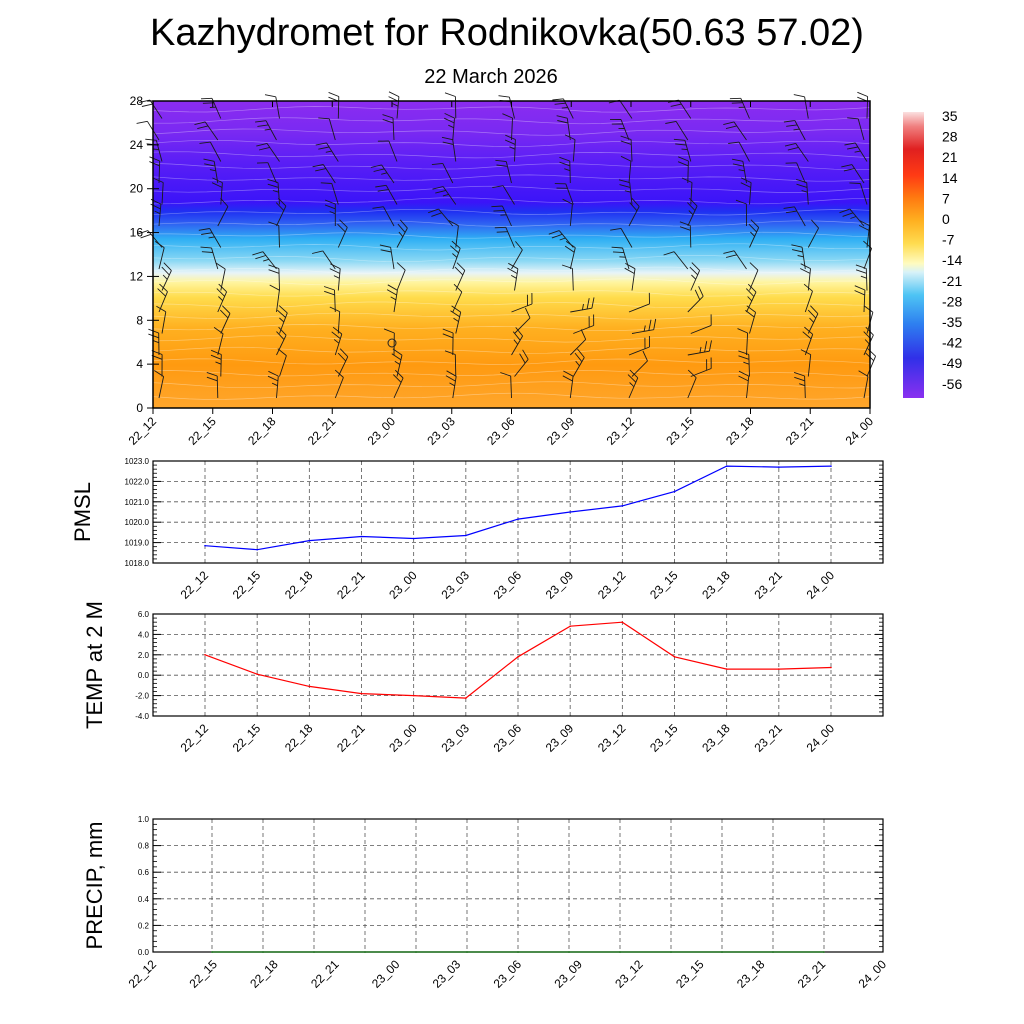 Image resolution: width=1024 pixels, height=1024 pixels. I want to click on x-tick-label: 22_18, so click(299, 585).